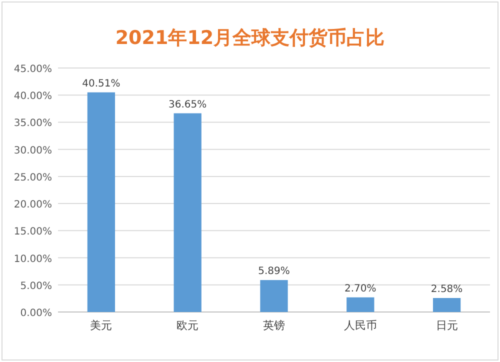  Describe the element at coordinates (33, 124) in the screenshot. I see `y-tick-label: 35.00%` at that location.